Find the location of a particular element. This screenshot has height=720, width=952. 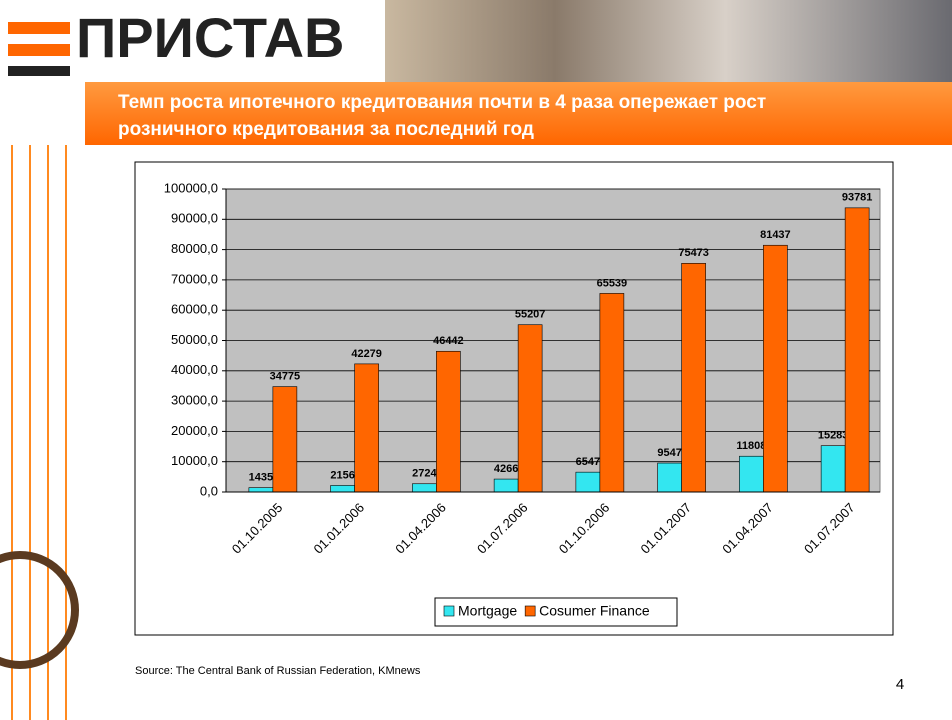

legend-label: Cosumer Finance is located at coordinates (594, 611).